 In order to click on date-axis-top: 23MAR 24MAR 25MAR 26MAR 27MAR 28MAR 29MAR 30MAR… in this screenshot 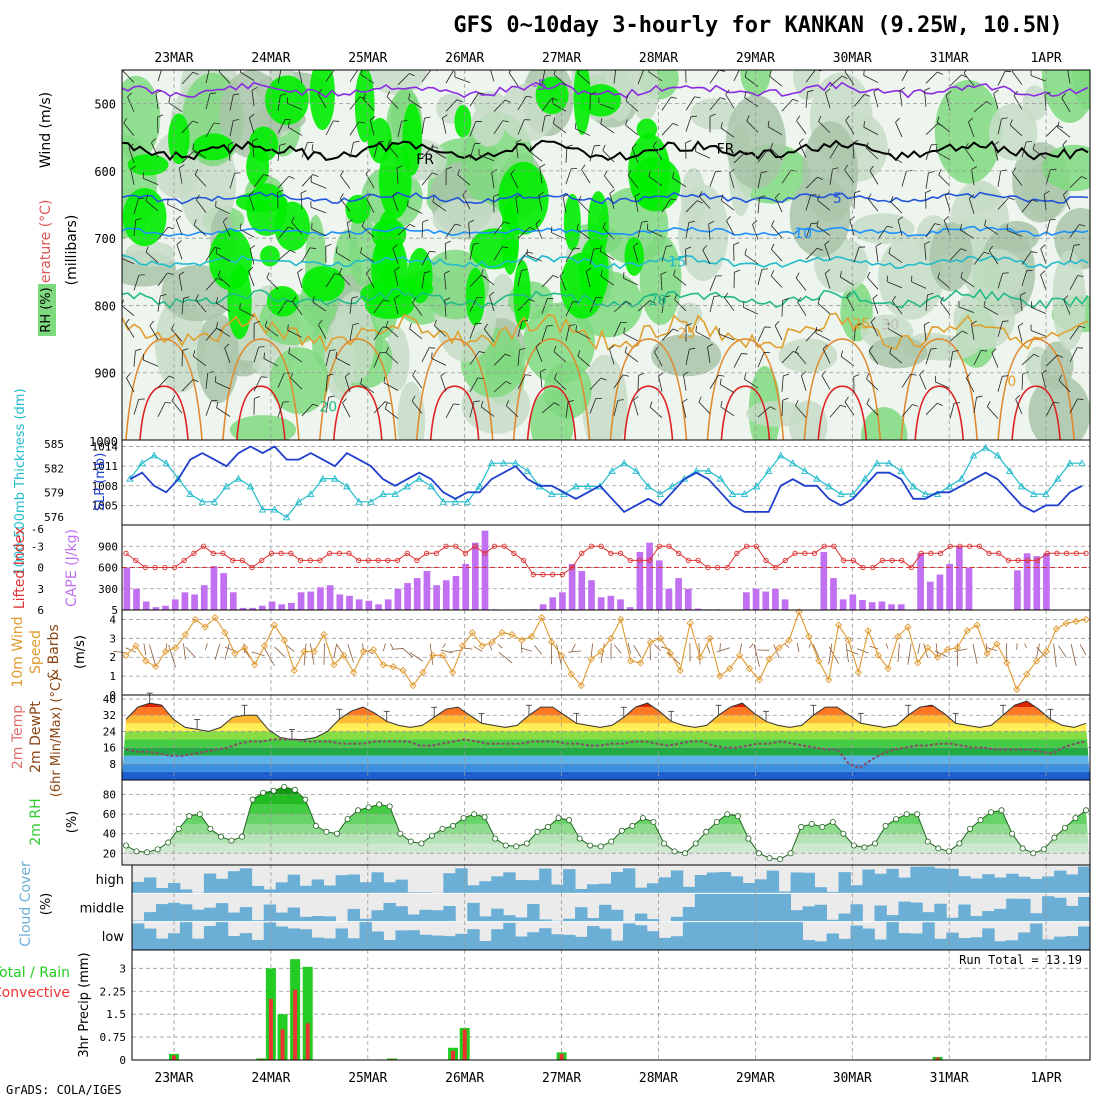, I will do `click(607, 58)`.